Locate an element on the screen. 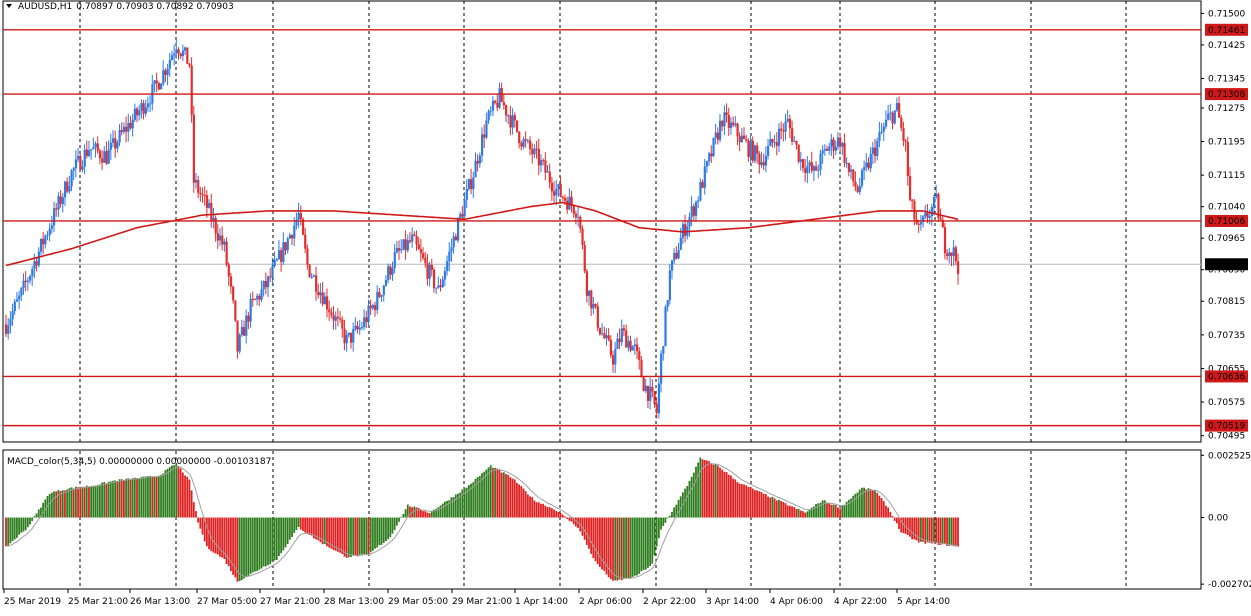 The width and height of the screenshot is (1251, 616). macd-signal-line is located at coordinates (482, 521).